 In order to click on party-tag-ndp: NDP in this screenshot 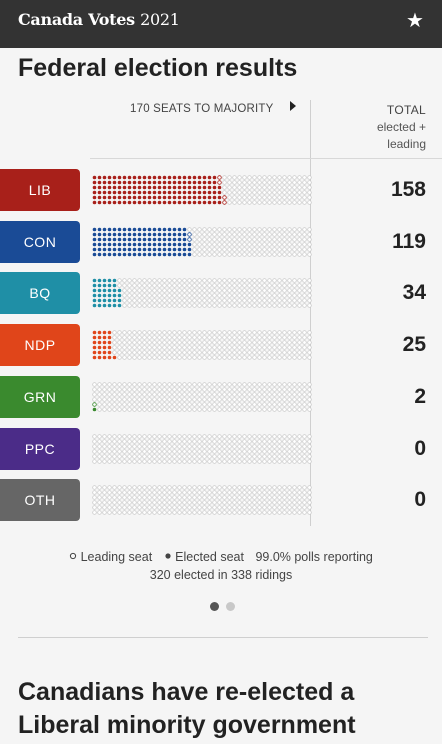, I will do `click(40, 345)`.